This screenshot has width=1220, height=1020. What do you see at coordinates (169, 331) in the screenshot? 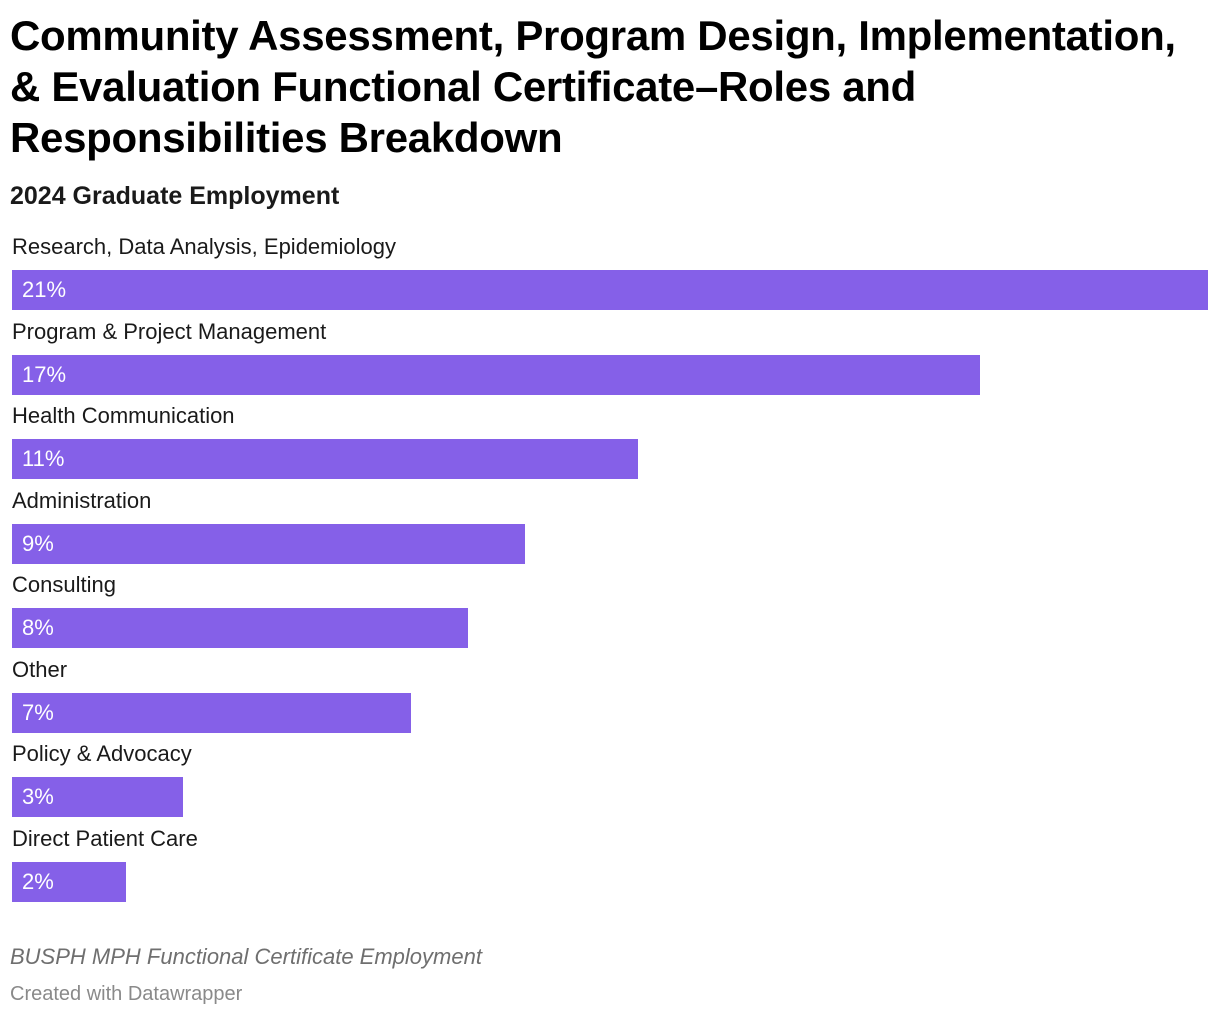
I see `category-label: Program & Project Management` at bounding box center [169, 331].